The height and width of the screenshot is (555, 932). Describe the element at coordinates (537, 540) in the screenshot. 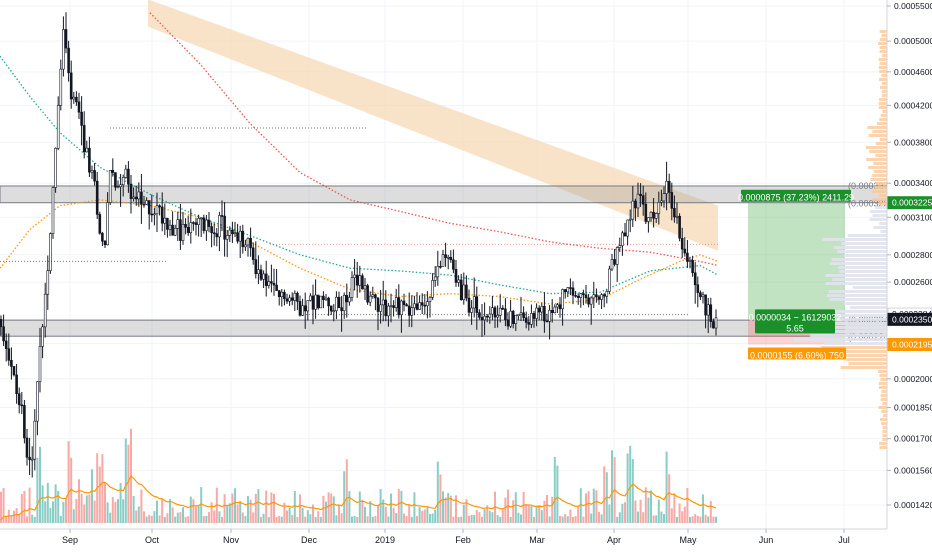

I see `time-tick-label: Mar` at that location.